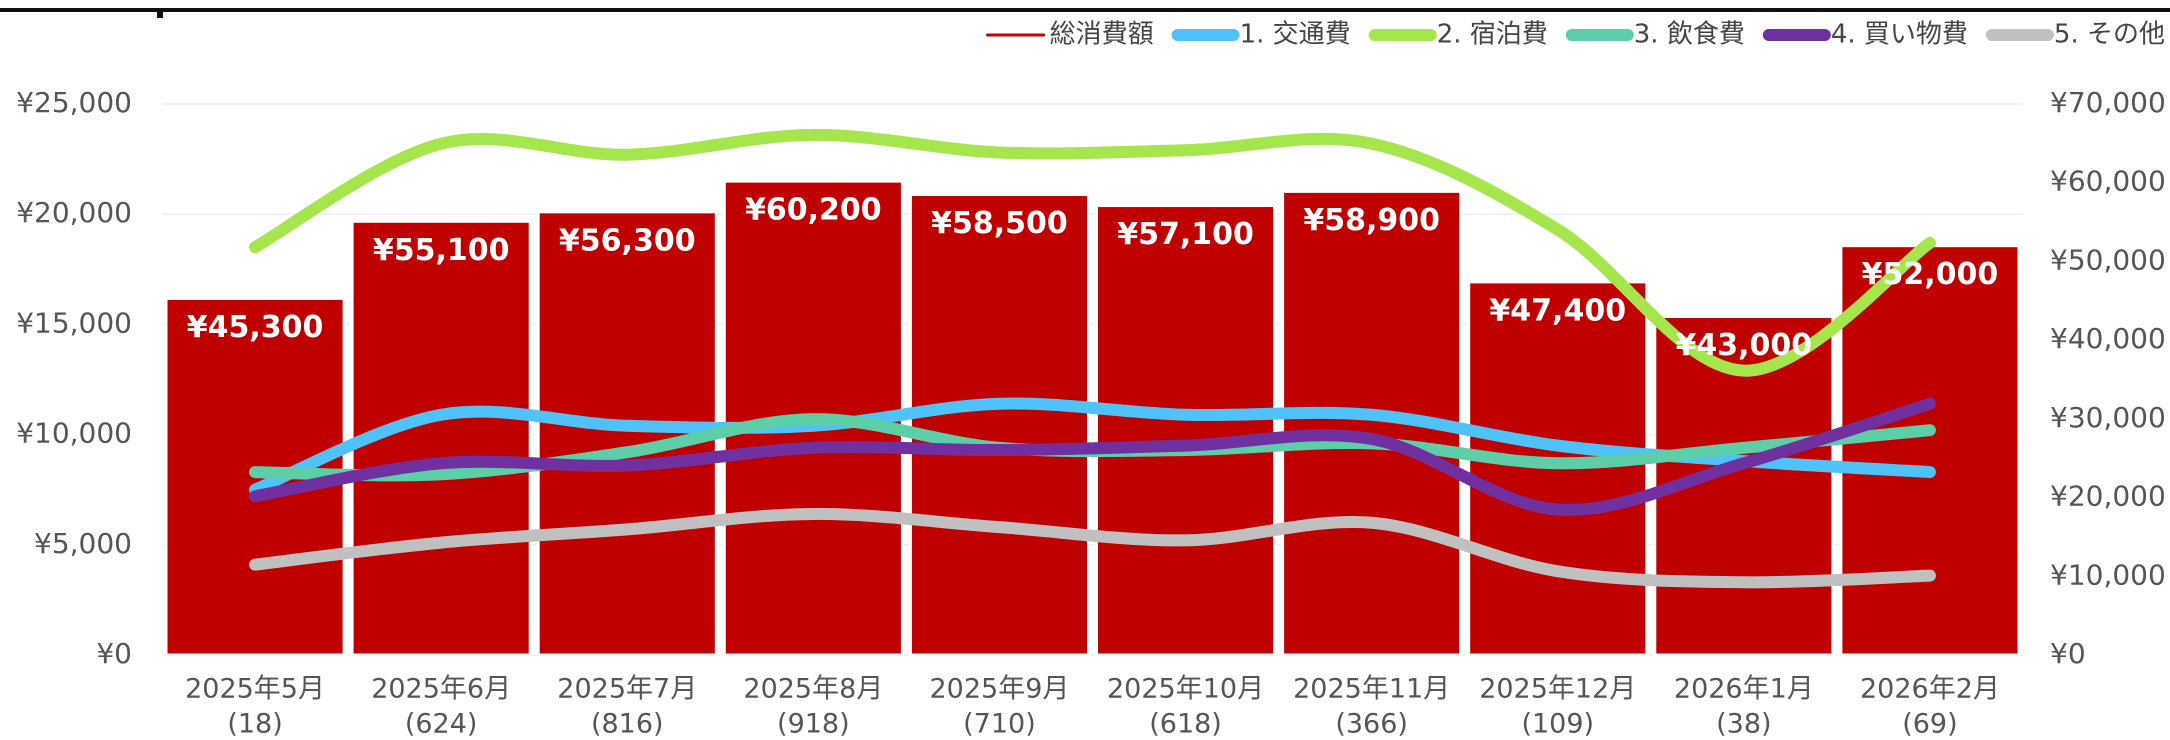 The width and height of the screenshot is (2170, 740). I want to click on legend-item: 総消費額, so click(1070, 35).